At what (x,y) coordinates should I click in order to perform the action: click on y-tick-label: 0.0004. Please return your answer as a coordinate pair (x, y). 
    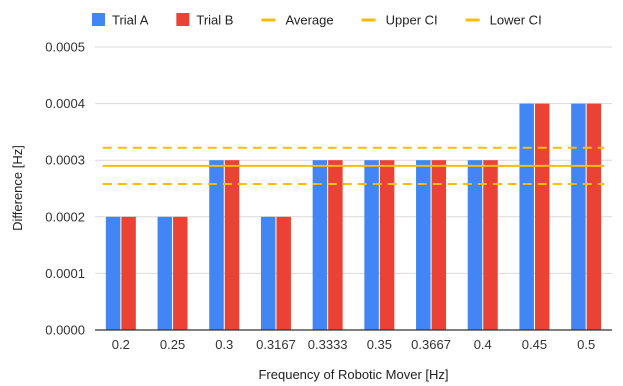
    Looking at the image, I should click on (65, 103).